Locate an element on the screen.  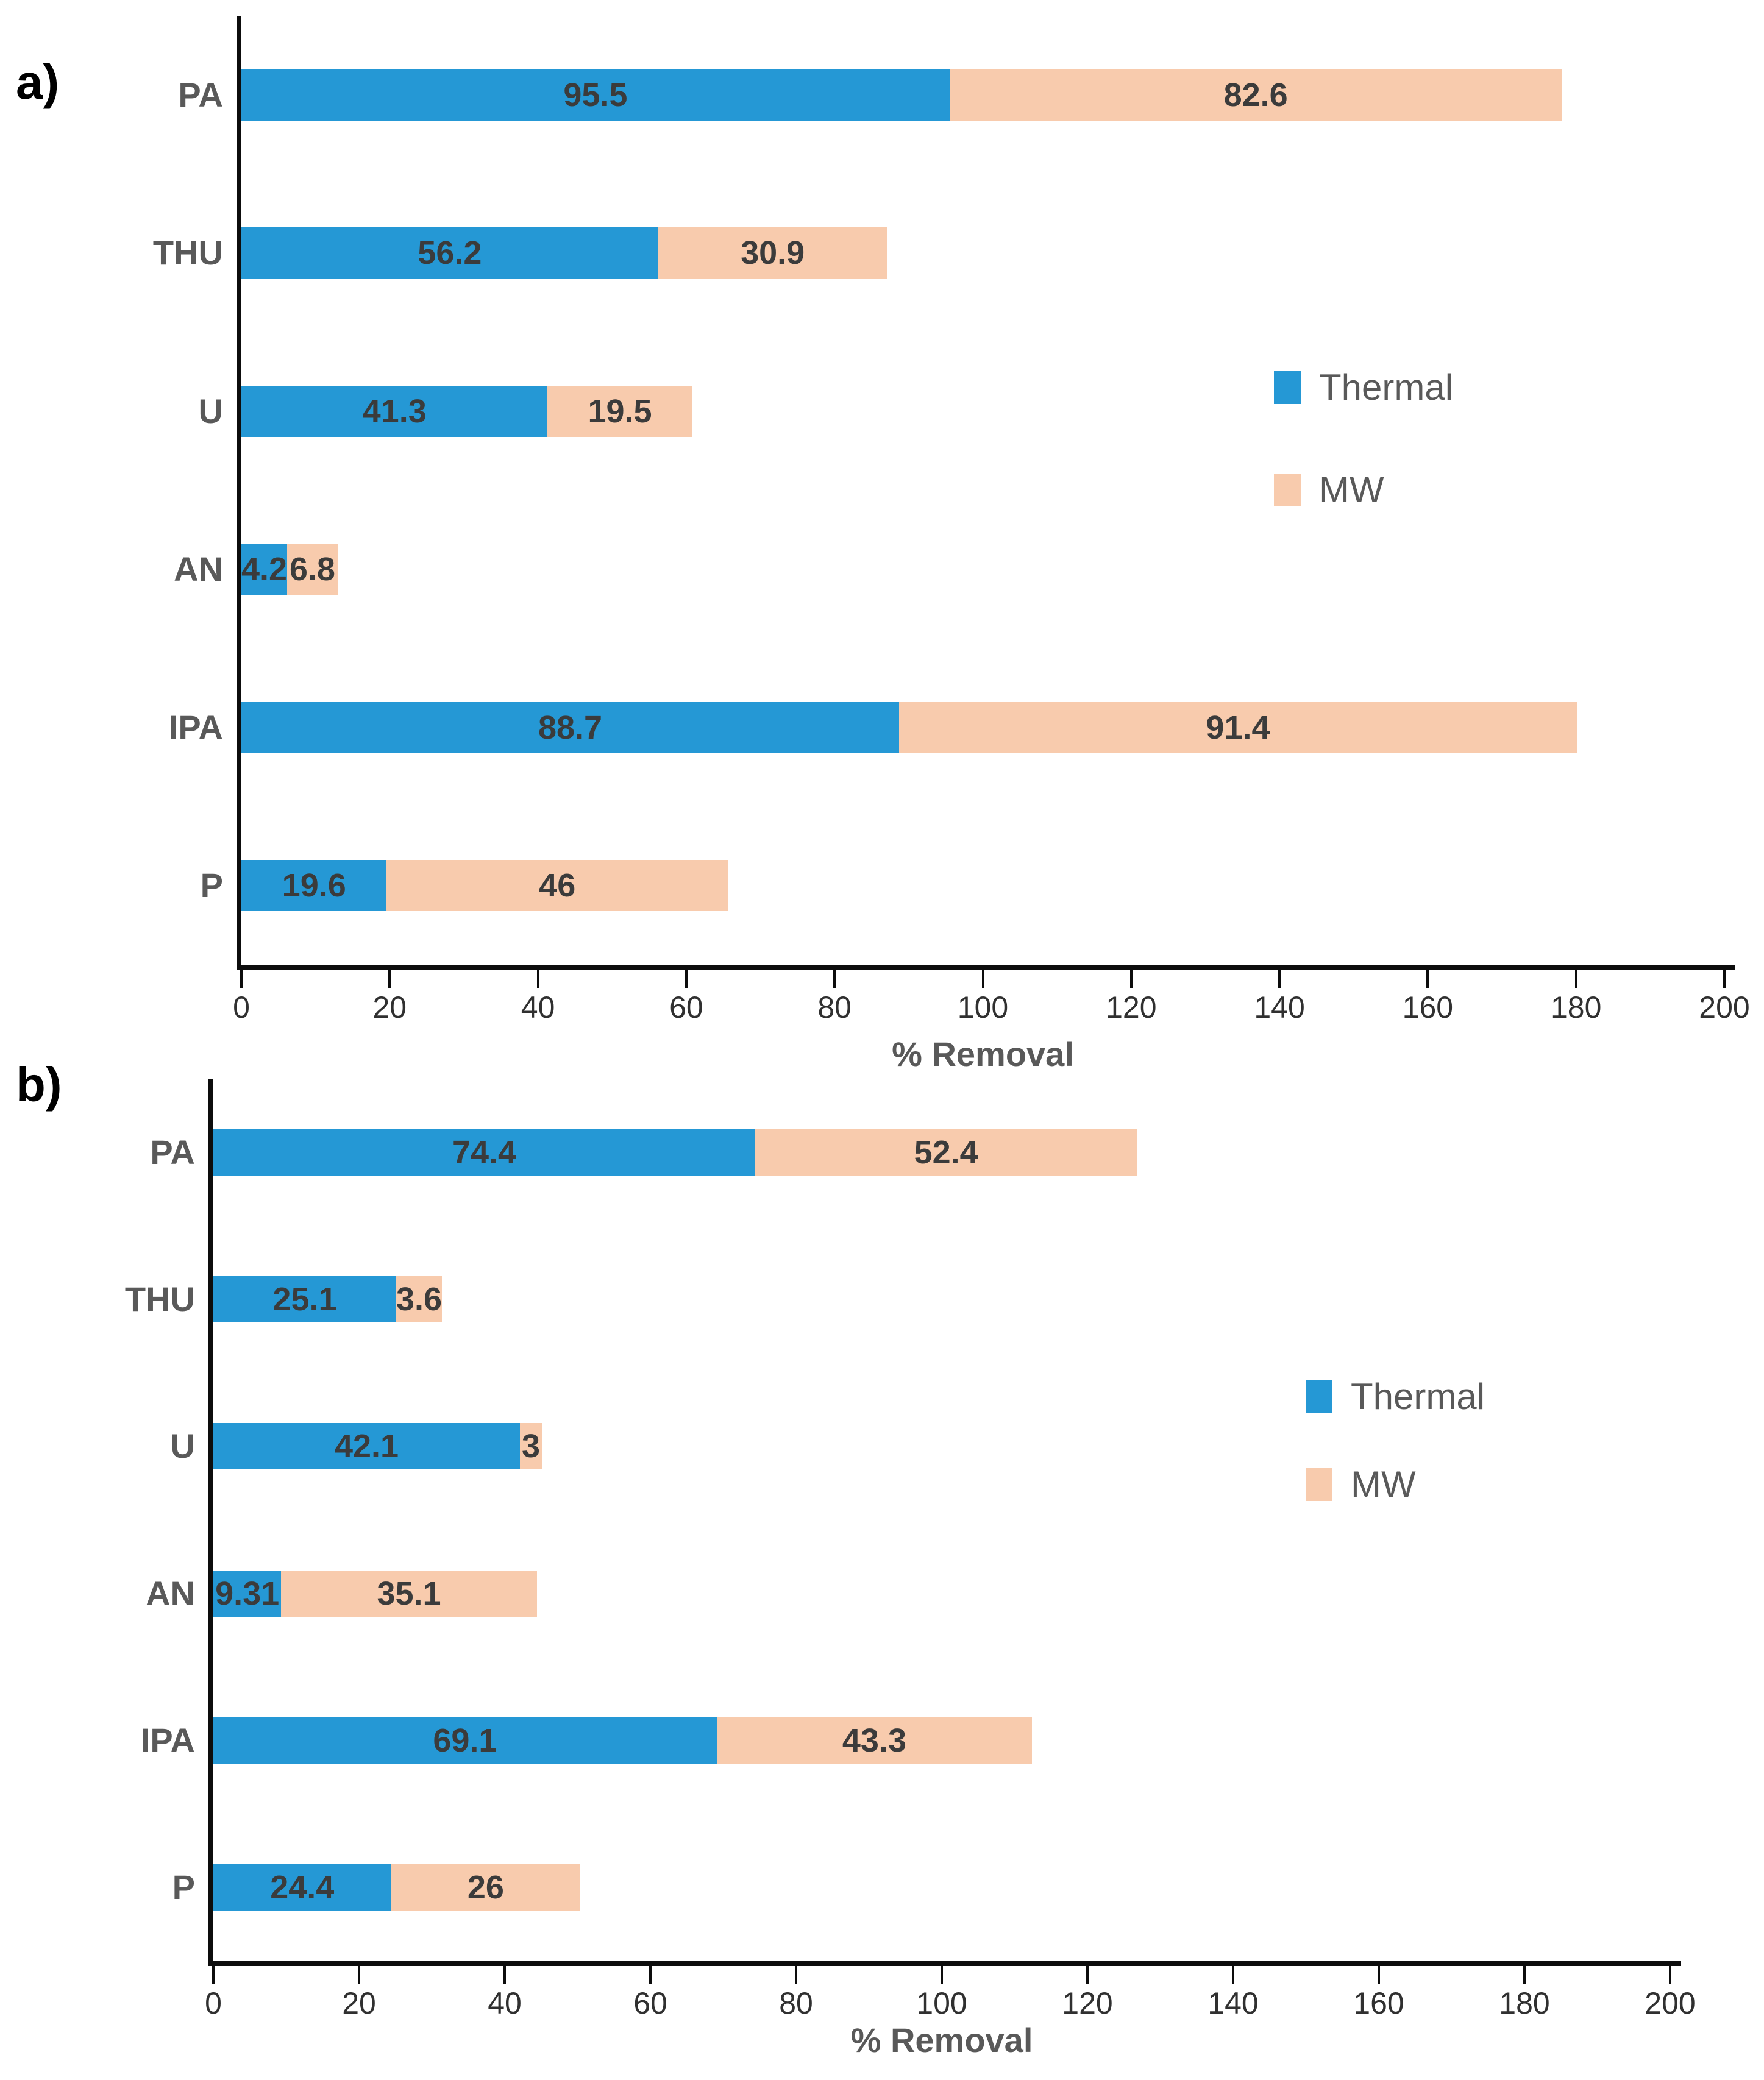
tick-label: 200 is located at coordinates (1724, 1007).